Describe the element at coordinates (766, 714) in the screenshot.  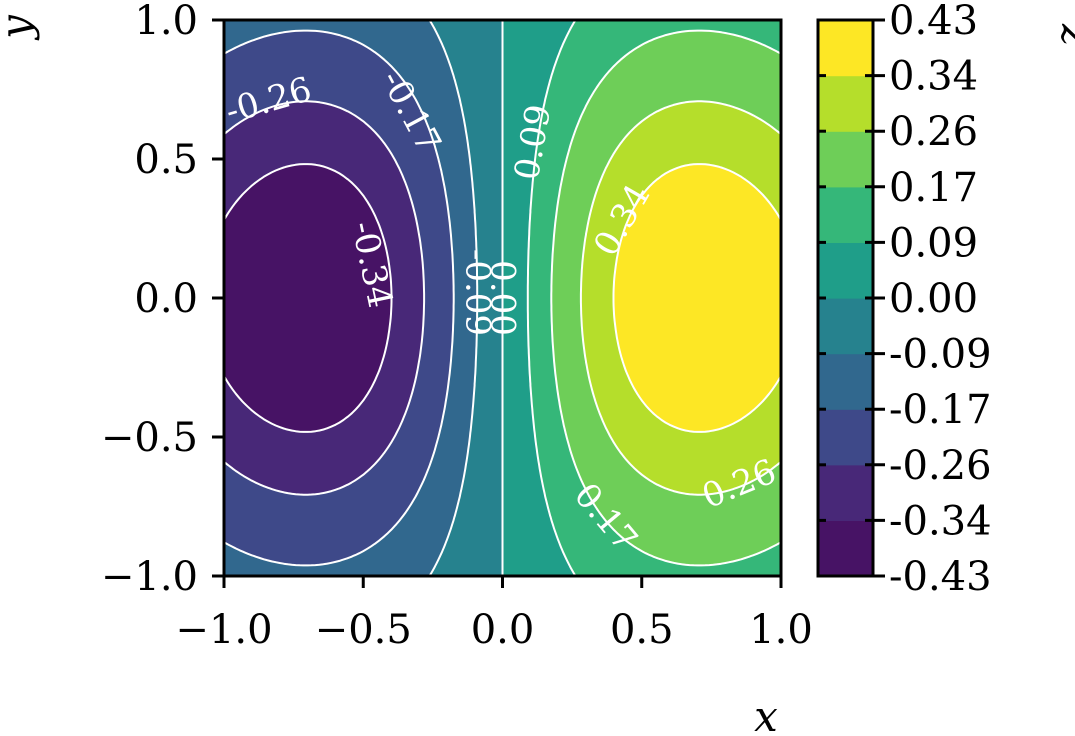
I see `x-axis-label: x` at that location.